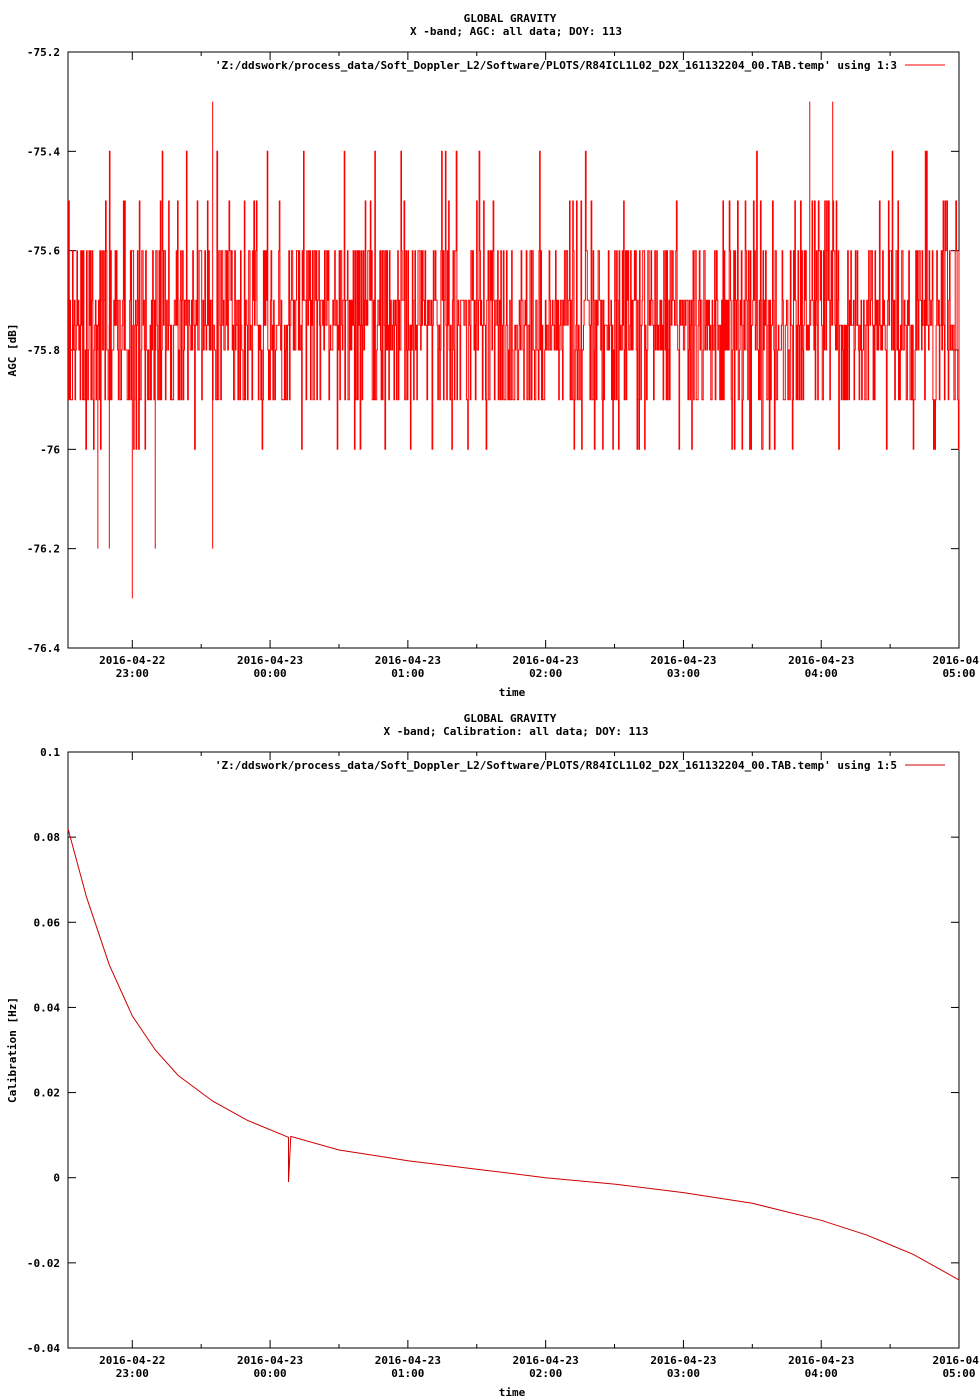 This screenshot has height=1400, width=980. I want to click on y-axis-label: Calibration [Hz], so click(12, 1050).